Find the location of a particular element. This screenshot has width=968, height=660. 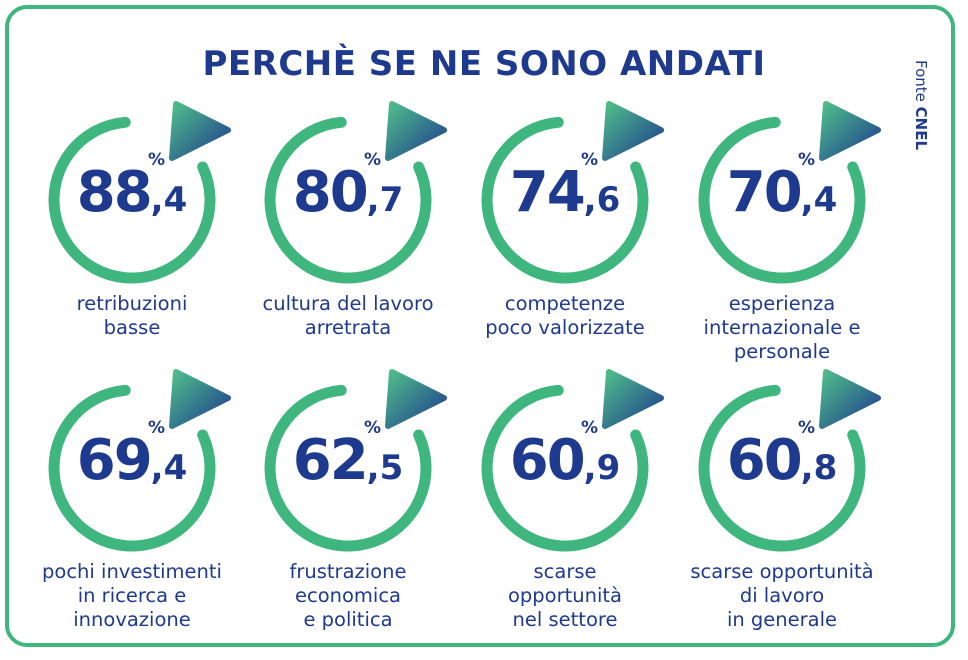

stat-value: 80,7 is located at coordinates (348, 192).